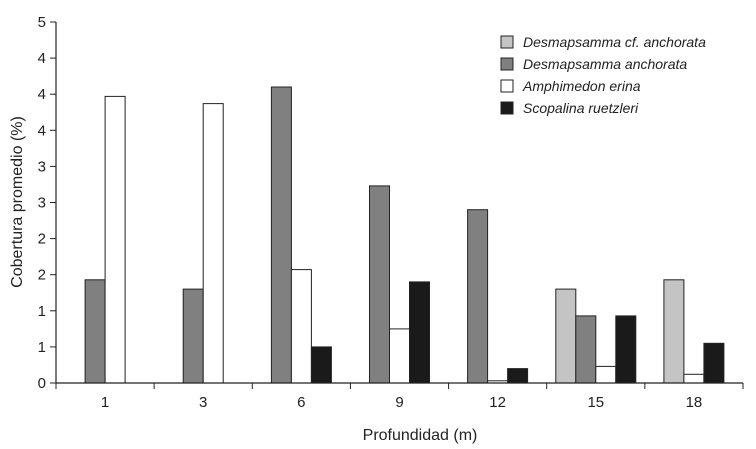  I want to click on legend-label: Desmapsamma cf. anchorata, so click(614, 42).